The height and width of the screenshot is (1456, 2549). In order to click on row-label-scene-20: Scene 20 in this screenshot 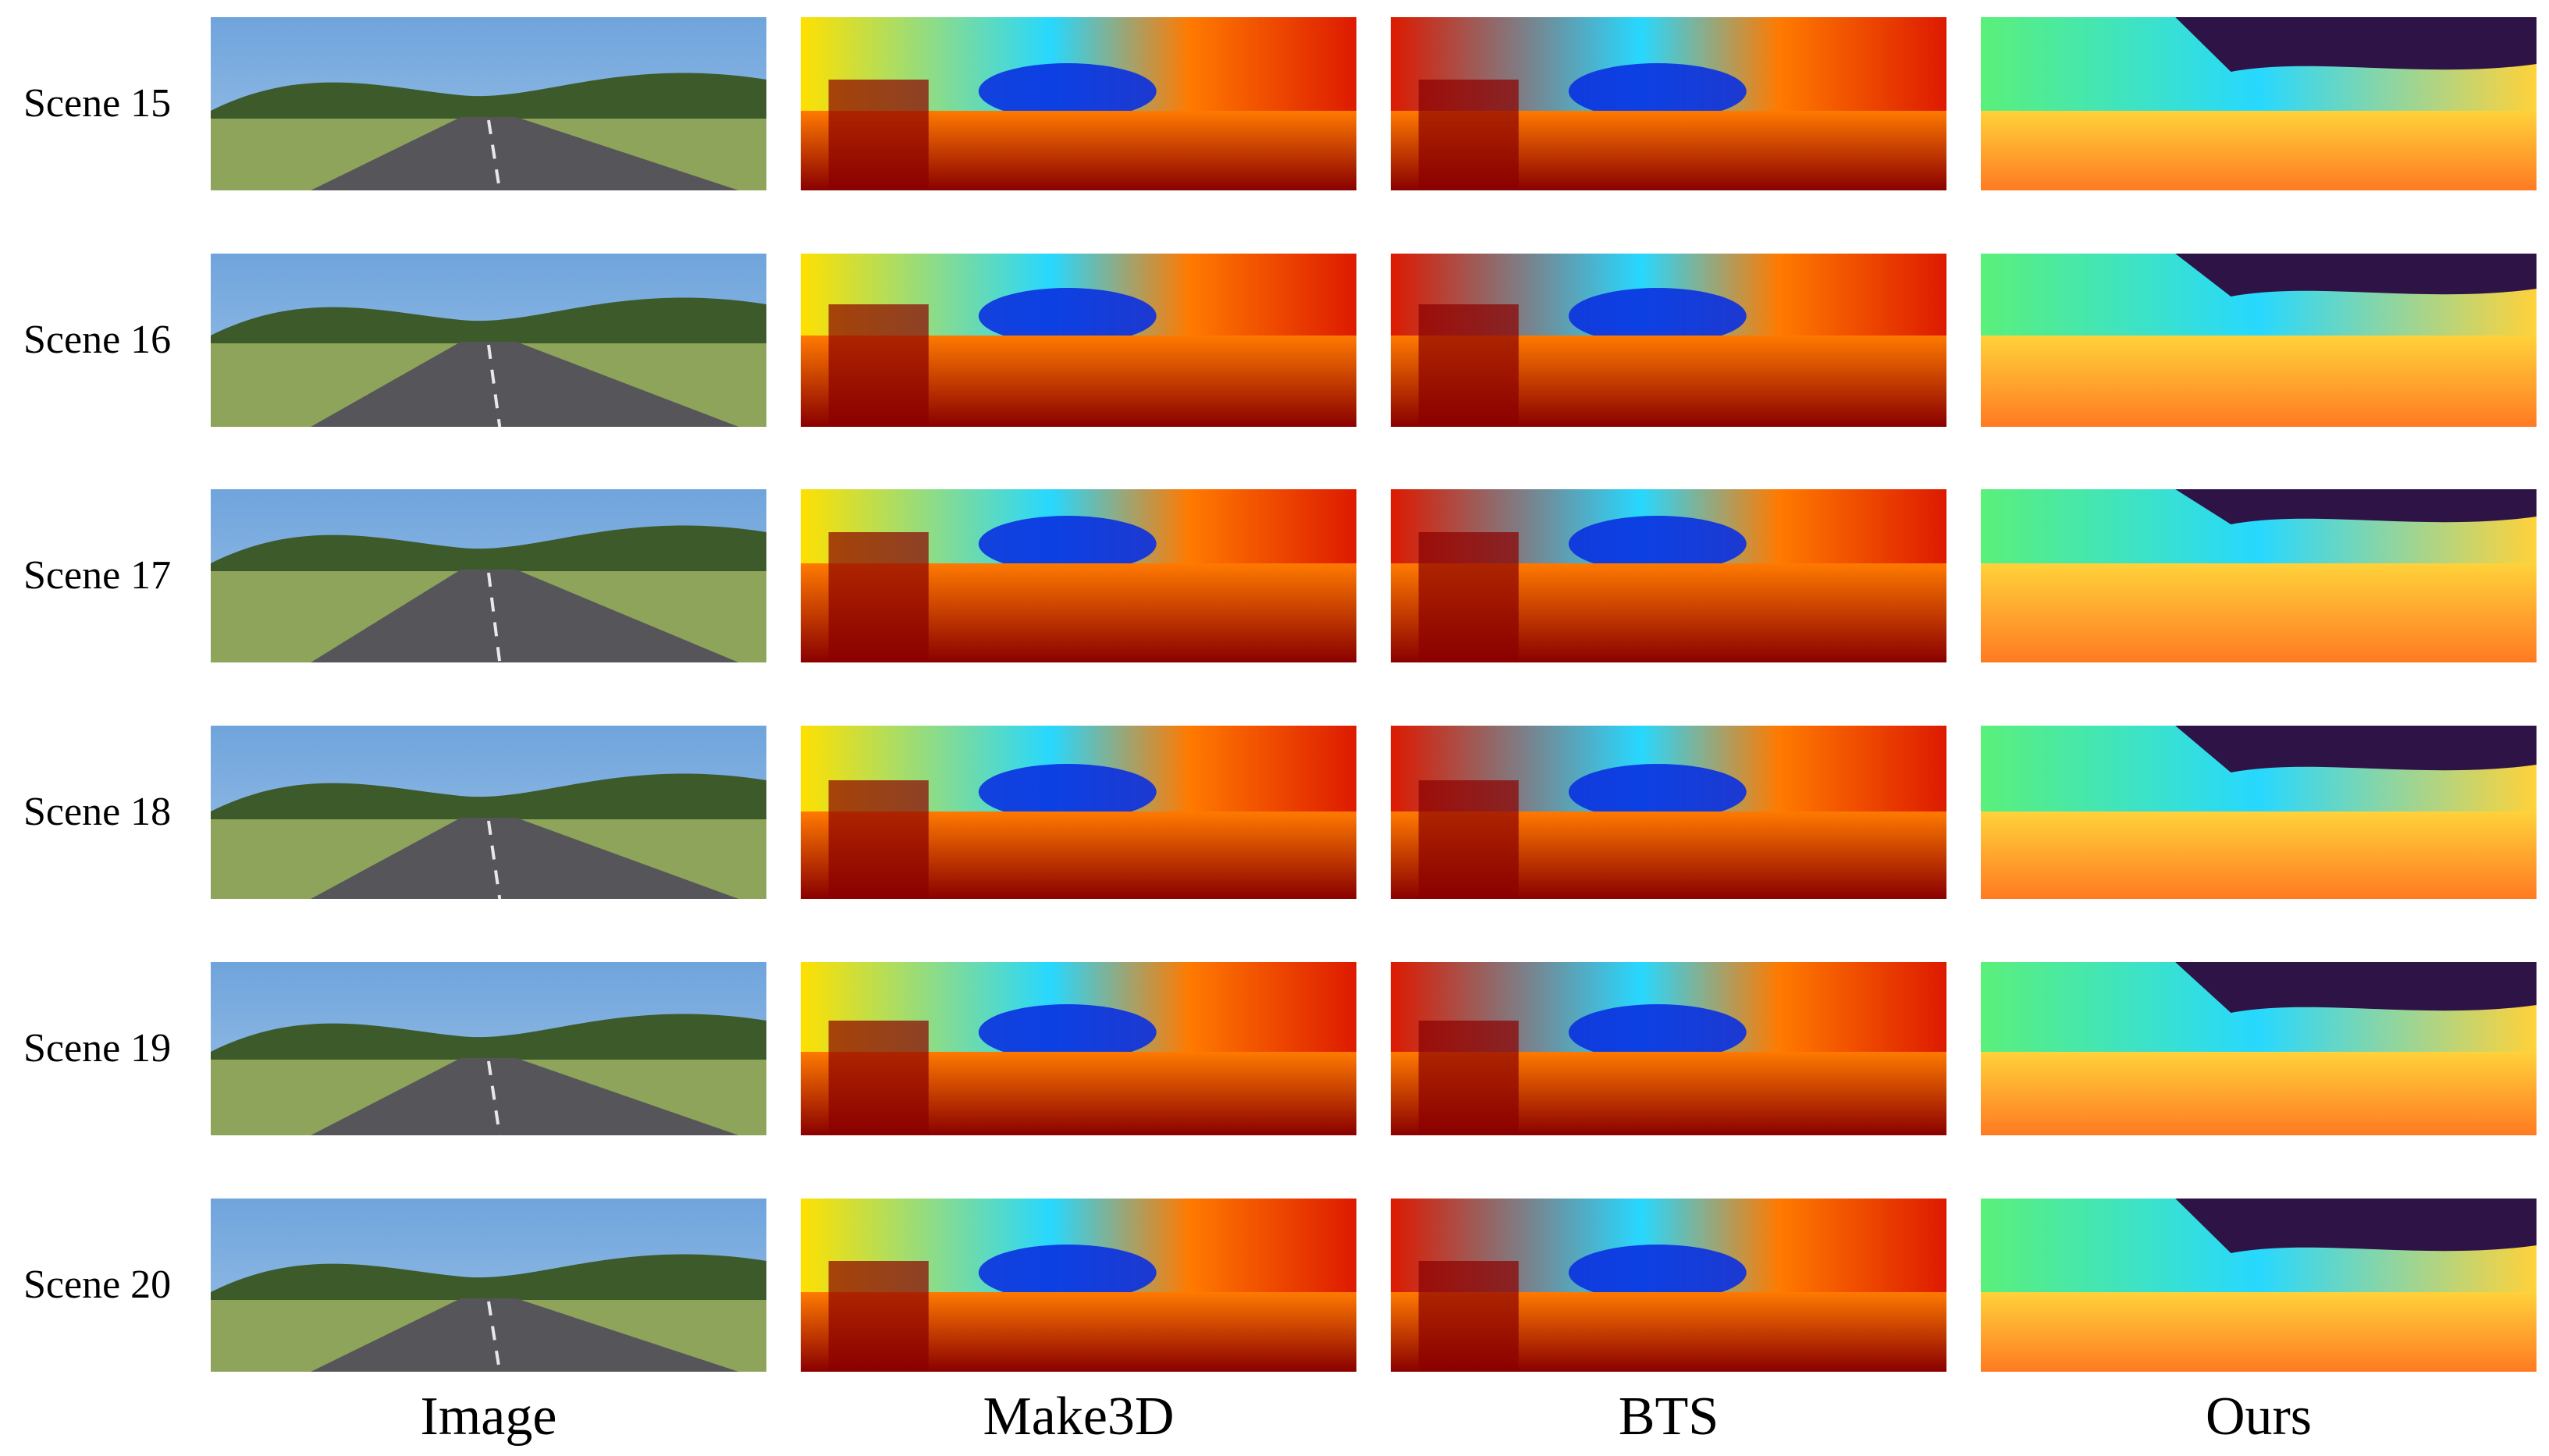, I will do `click(98, 1285)`.